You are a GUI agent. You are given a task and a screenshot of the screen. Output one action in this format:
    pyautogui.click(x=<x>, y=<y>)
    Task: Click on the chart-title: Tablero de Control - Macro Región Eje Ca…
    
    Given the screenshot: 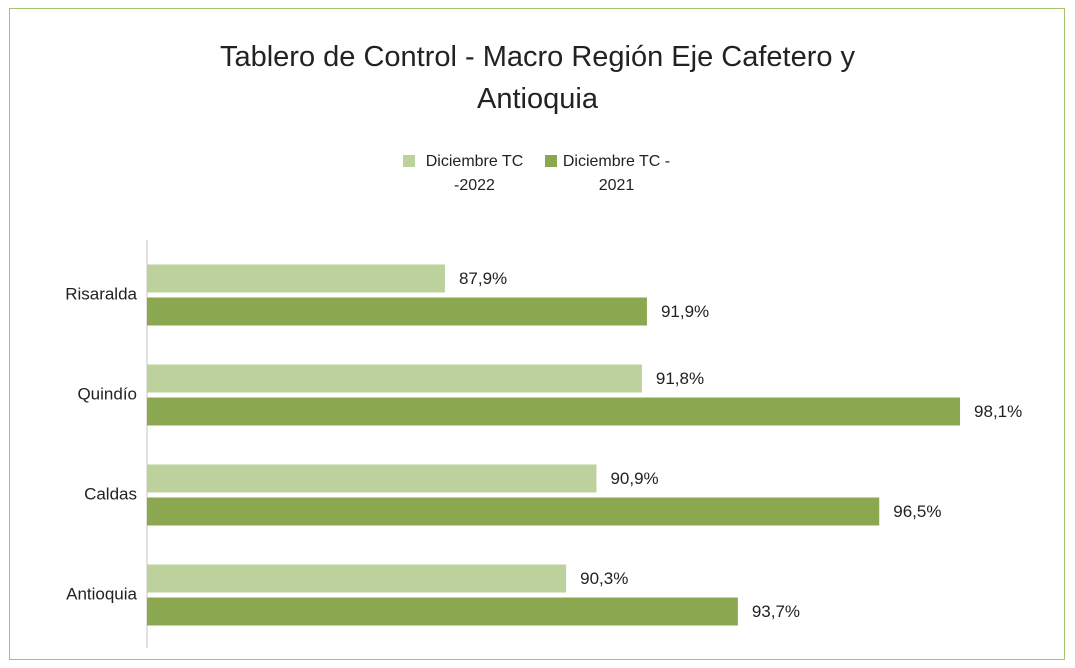 What is the action you would take?
    pyautogui.click(x=537, y=78)
    